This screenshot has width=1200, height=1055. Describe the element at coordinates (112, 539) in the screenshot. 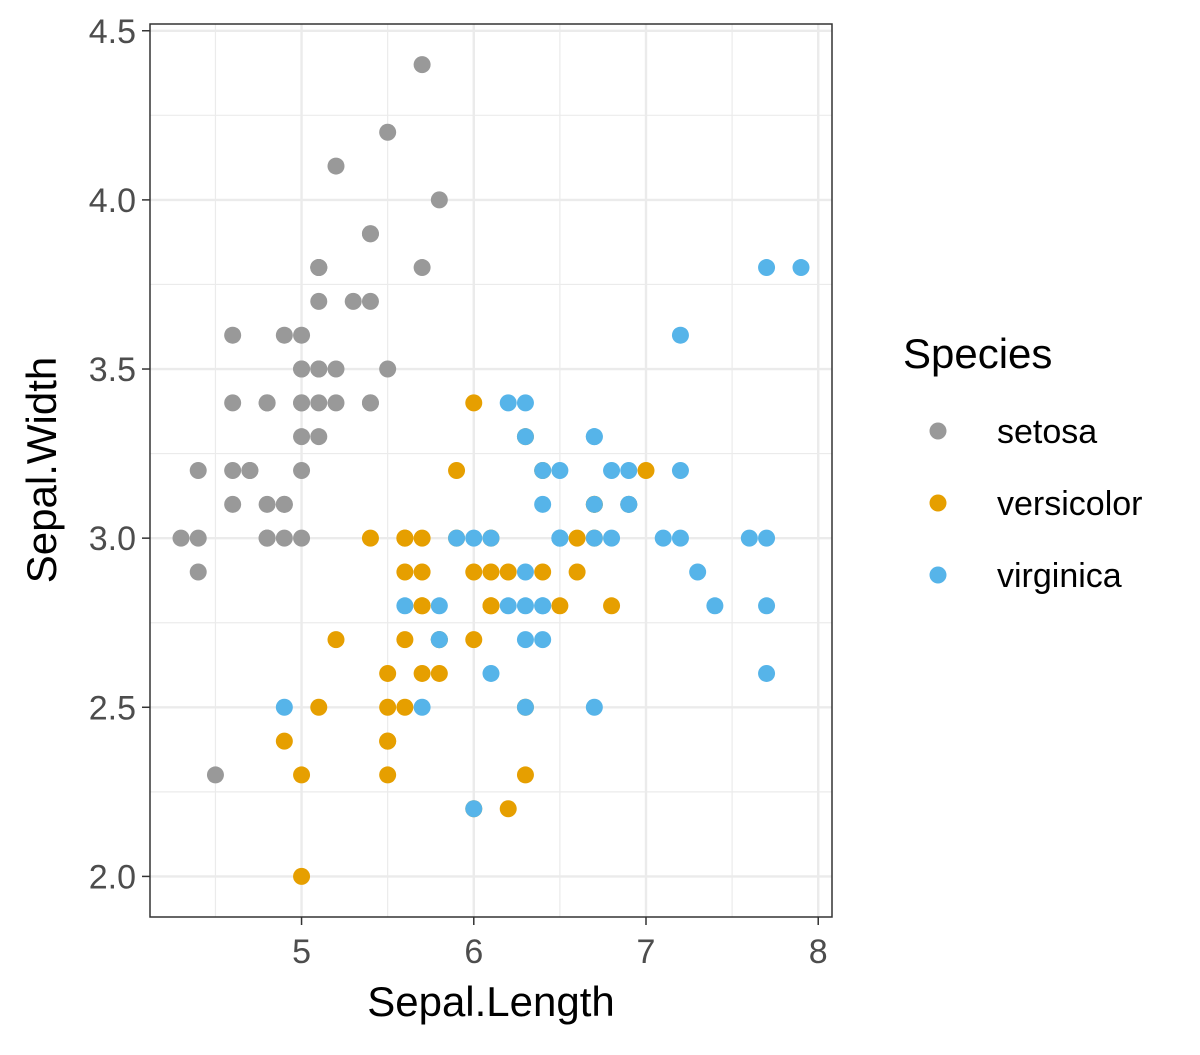

I see `y-tick-label: 3.0` at that location.